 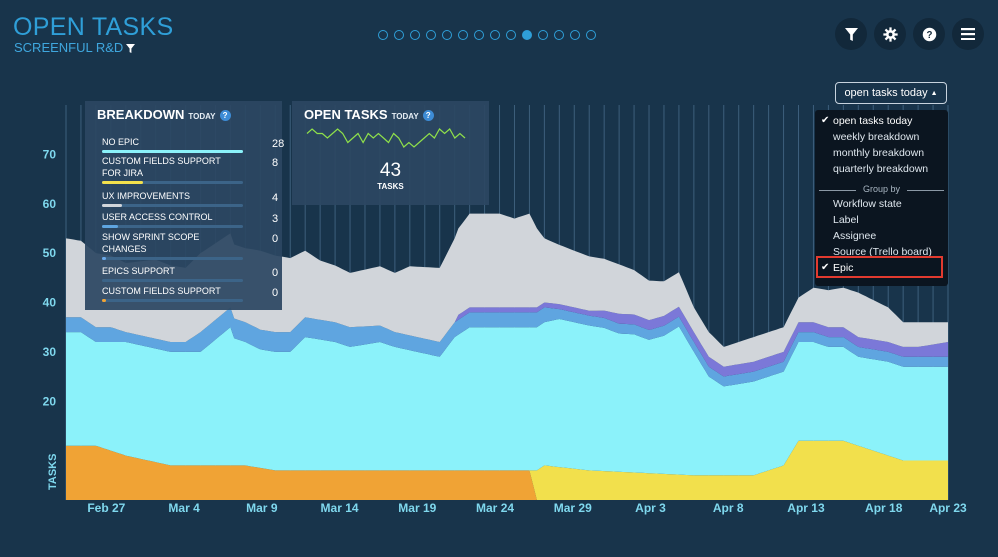 What do you see at coordinates (882, 252) in the screenshot?
I see `group-by-option: Source (Trello board)` at bounding box center [882, 252].